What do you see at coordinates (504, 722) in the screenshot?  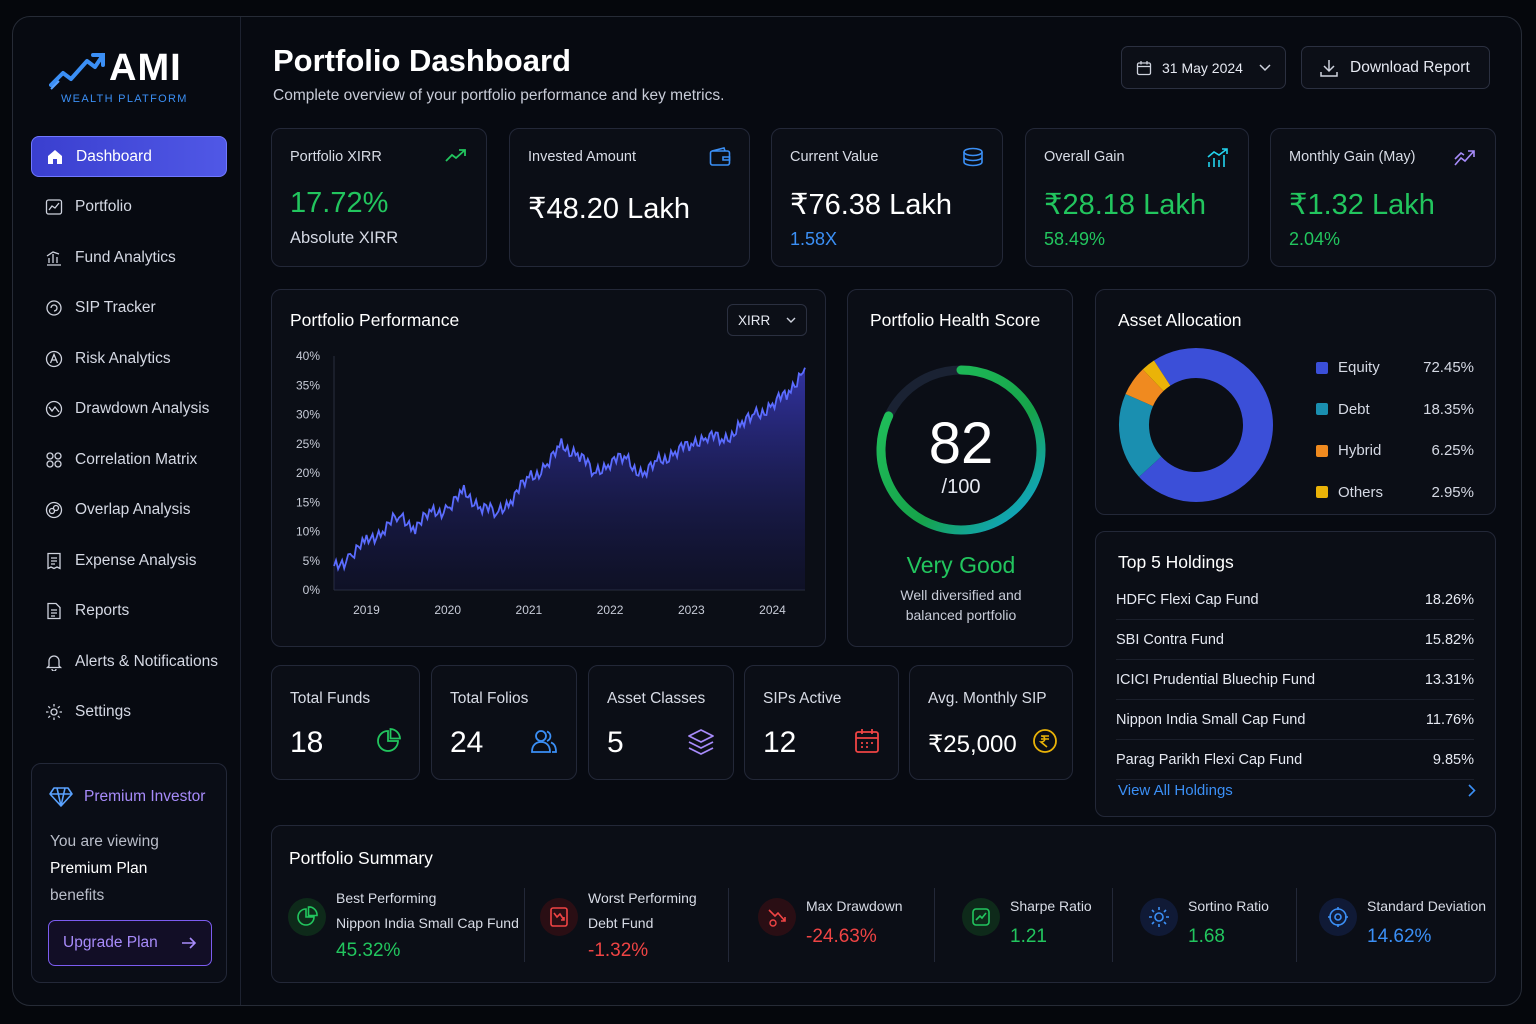 I see `stat-card-total-folios: Total Folios 24` at bounding box center [504, 722].